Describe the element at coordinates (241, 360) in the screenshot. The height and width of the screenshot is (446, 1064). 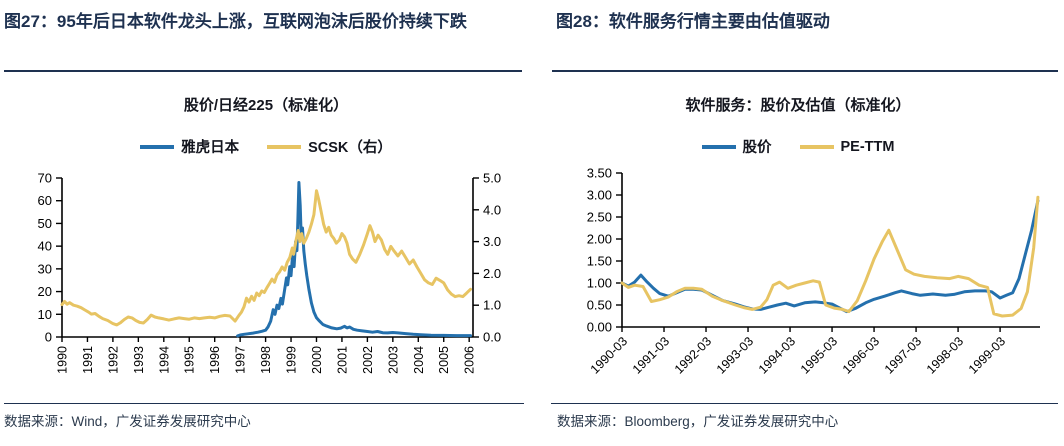
I see `x-tick-label: 1997` at that location.